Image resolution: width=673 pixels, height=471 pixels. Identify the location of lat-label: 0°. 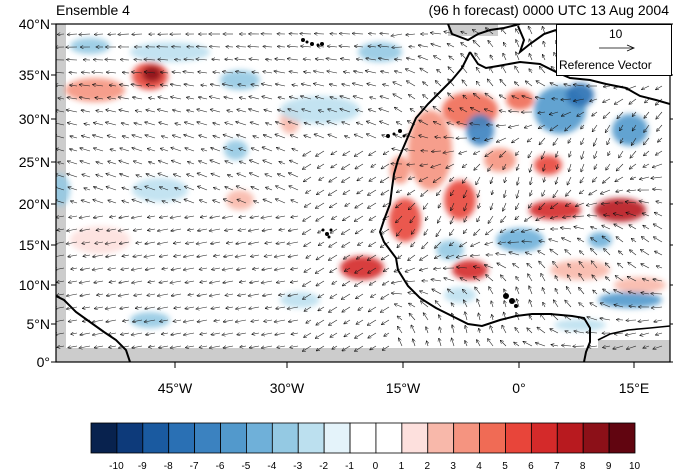
(43, 362).